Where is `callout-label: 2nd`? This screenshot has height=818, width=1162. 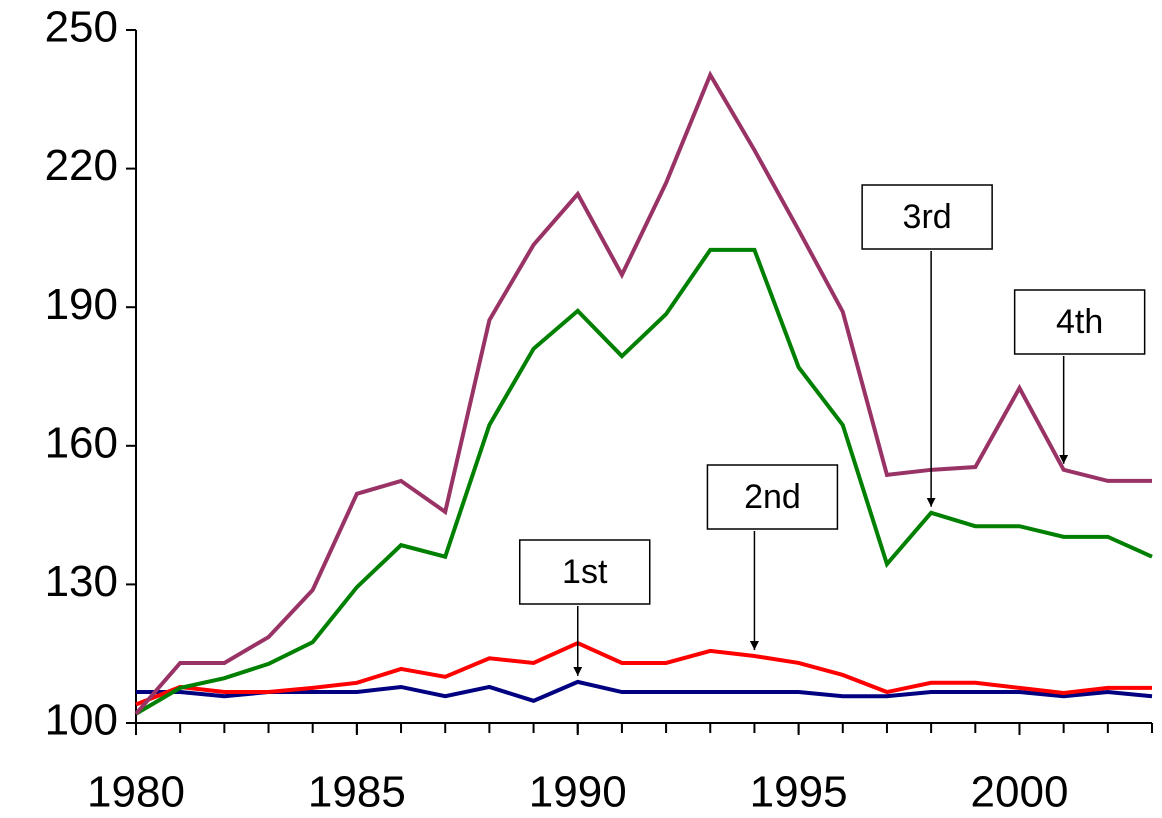
callout-label: 2nd is located at coordinates (772, 497).